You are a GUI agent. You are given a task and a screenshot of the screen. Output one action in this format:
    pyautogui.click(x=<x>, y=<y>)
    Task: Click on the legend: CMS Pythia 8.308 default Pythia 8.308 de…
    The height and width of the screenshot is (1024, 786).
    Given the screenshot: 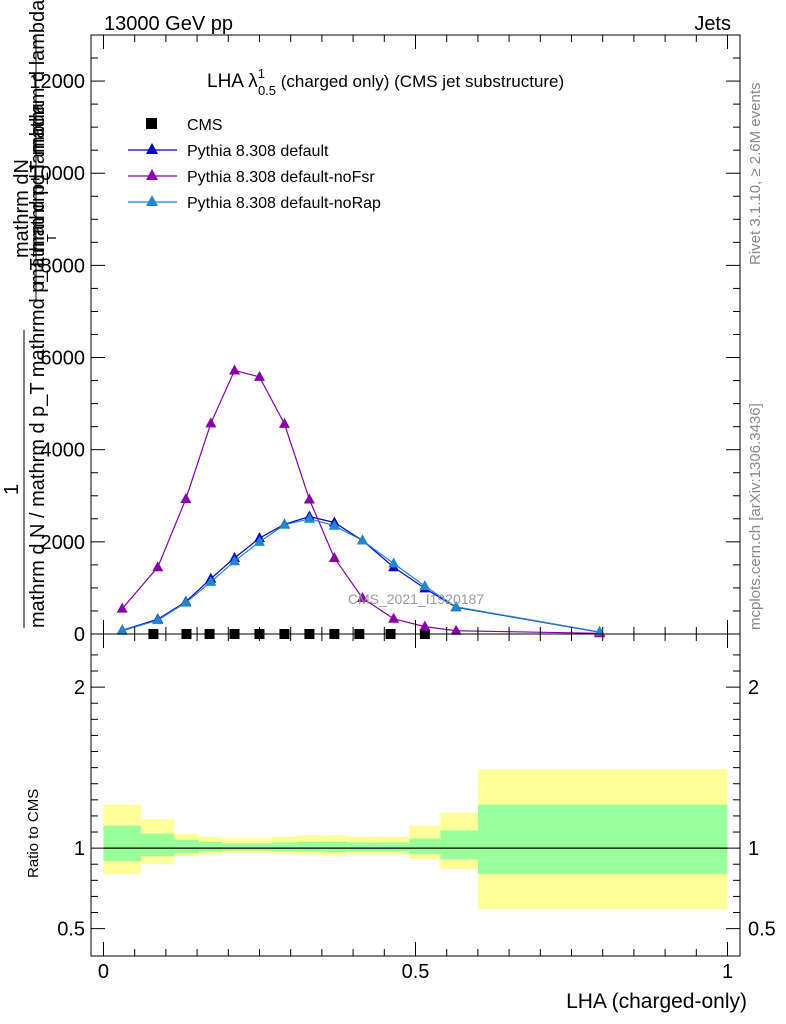 What is the action you would take?
    pyautogui.click(x=254, y=164)
    